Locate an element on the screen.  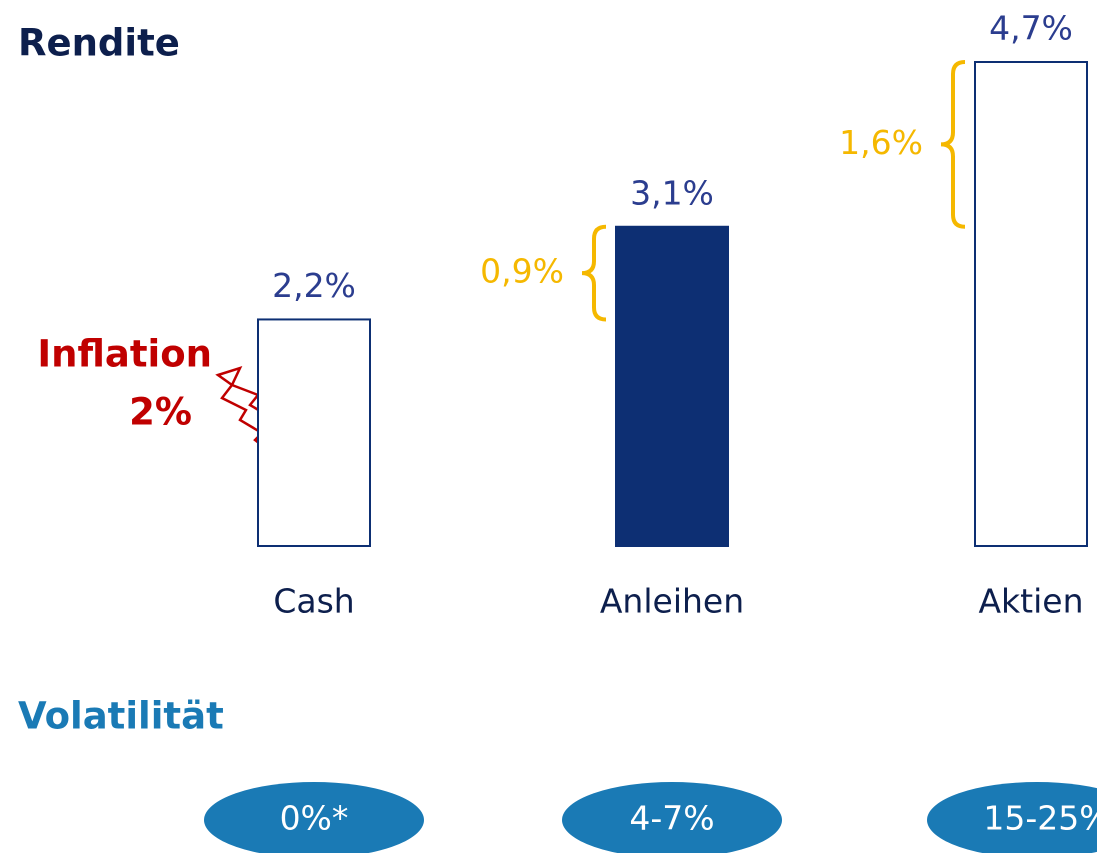
volatility-label: 0%* is located at coordinates (314, 818).